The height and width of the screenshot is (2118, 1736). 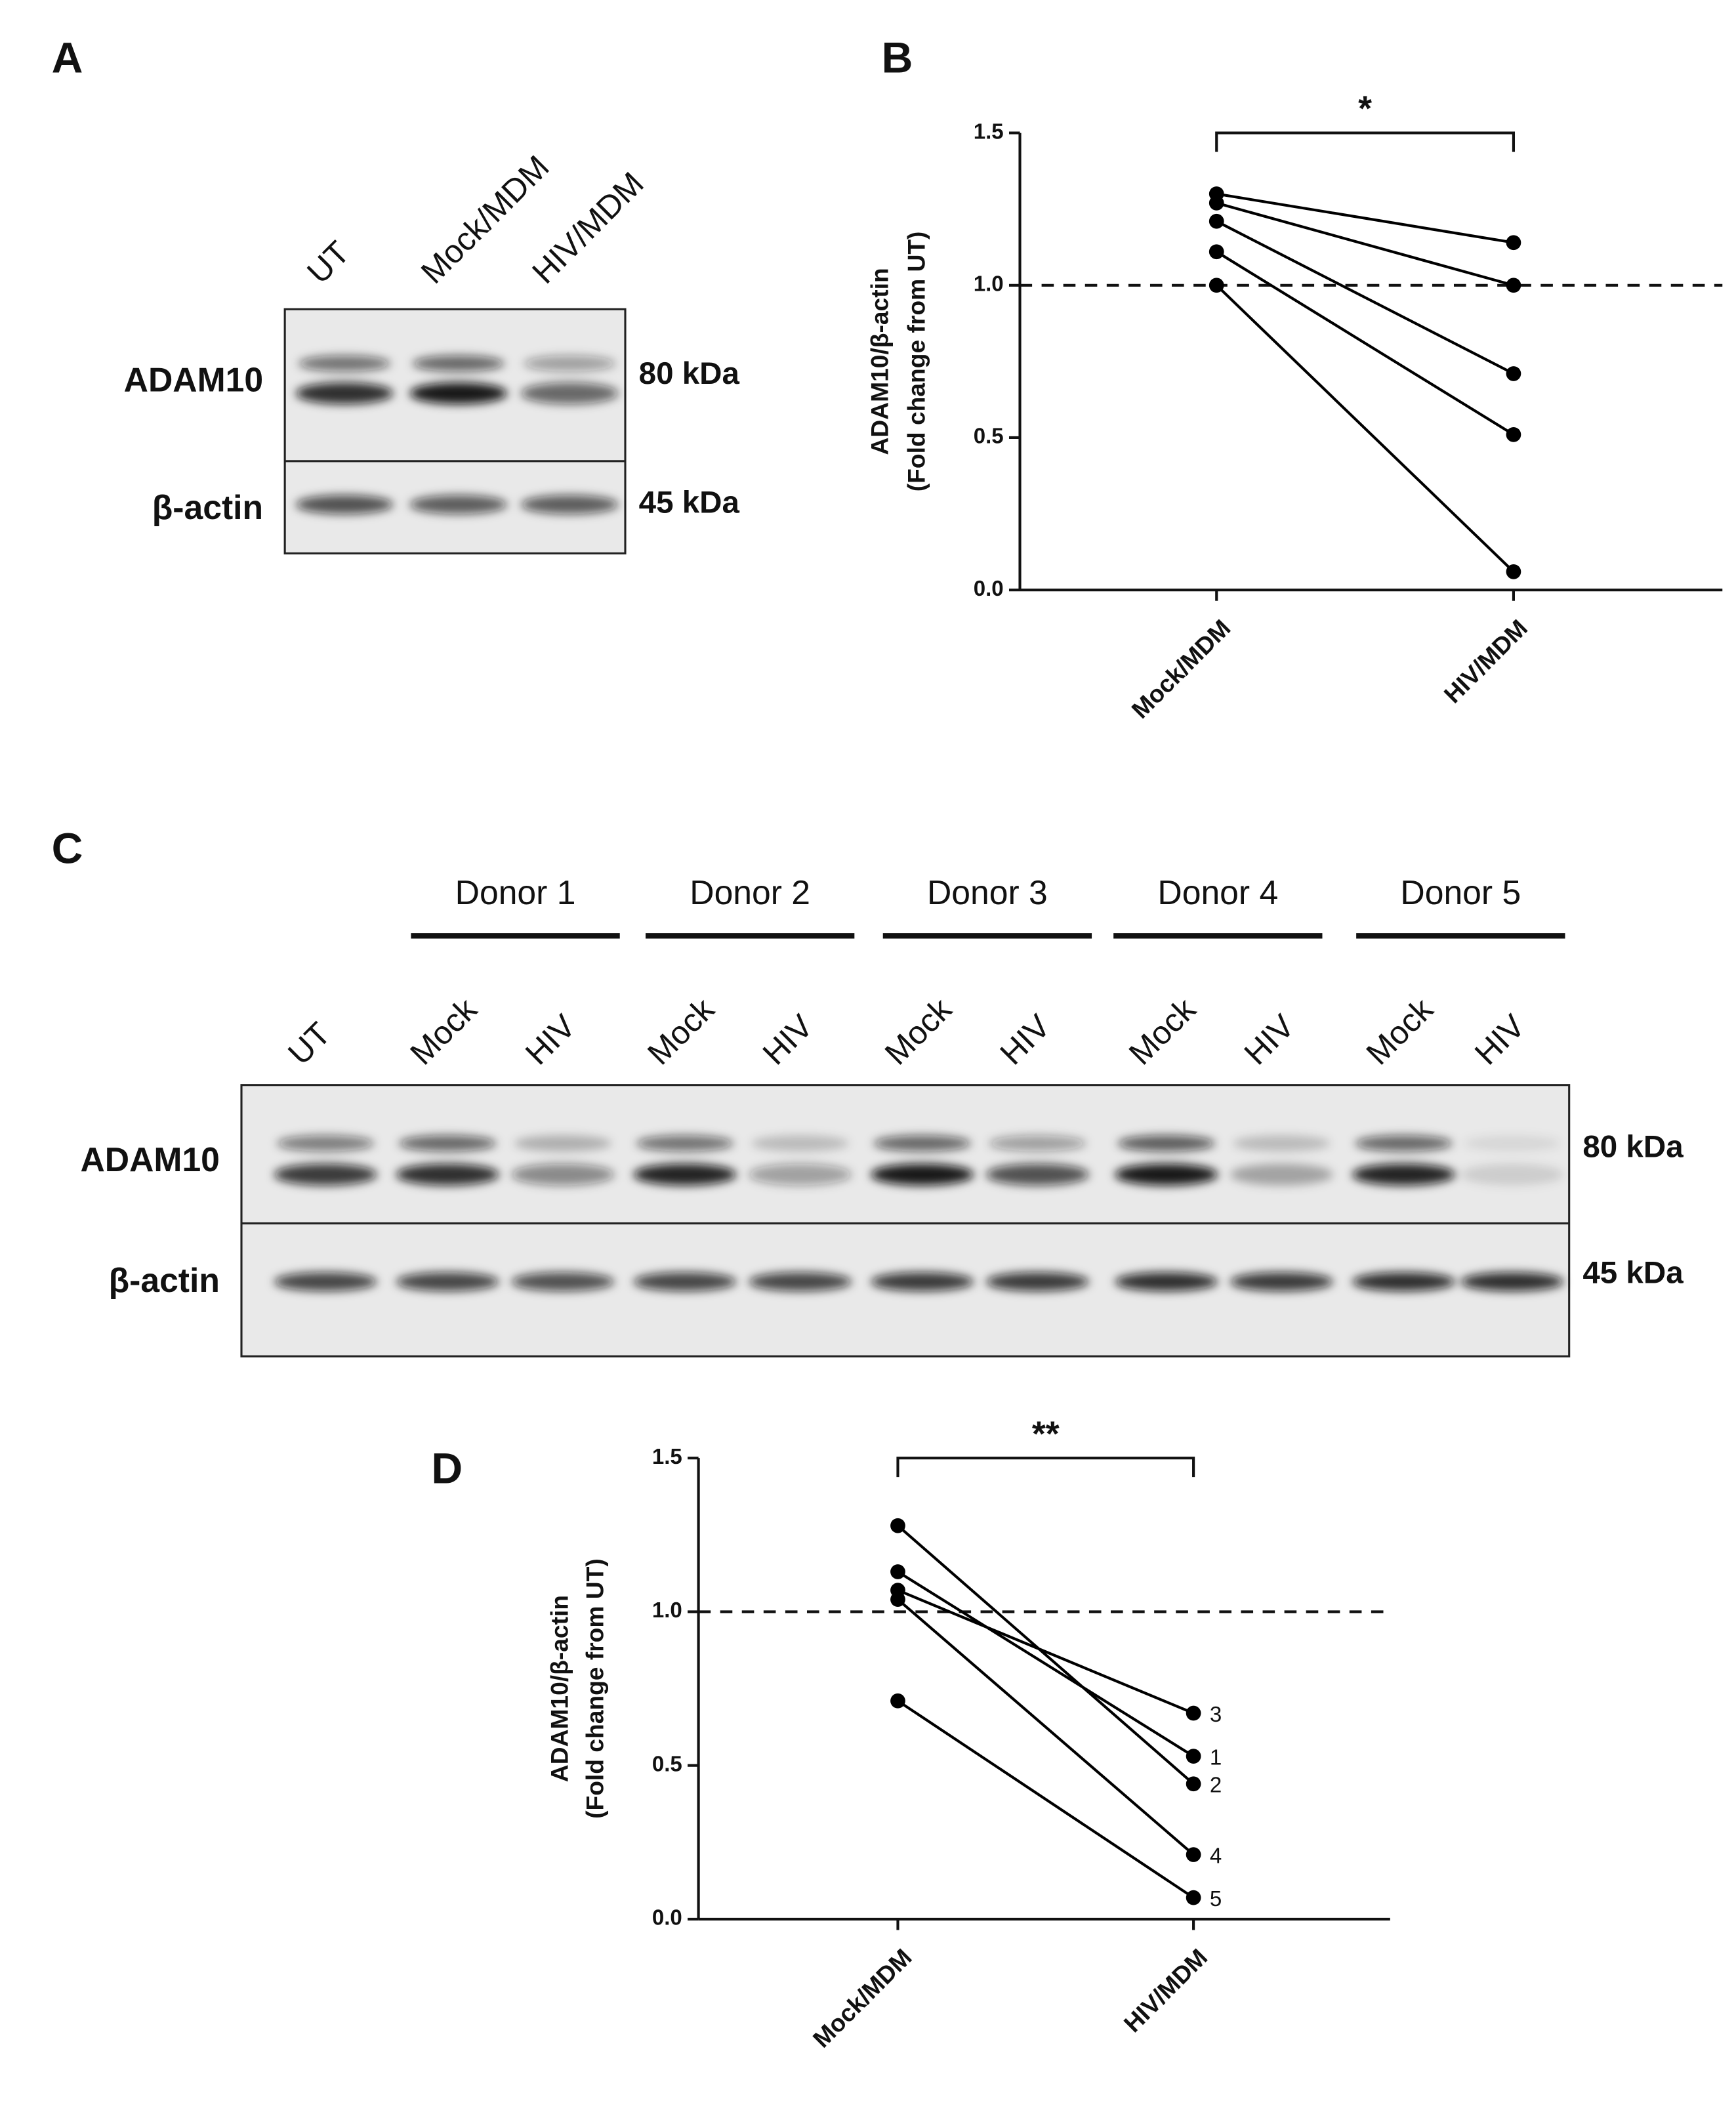 I want to click on panel-label: A, so click(x=67, y=57).